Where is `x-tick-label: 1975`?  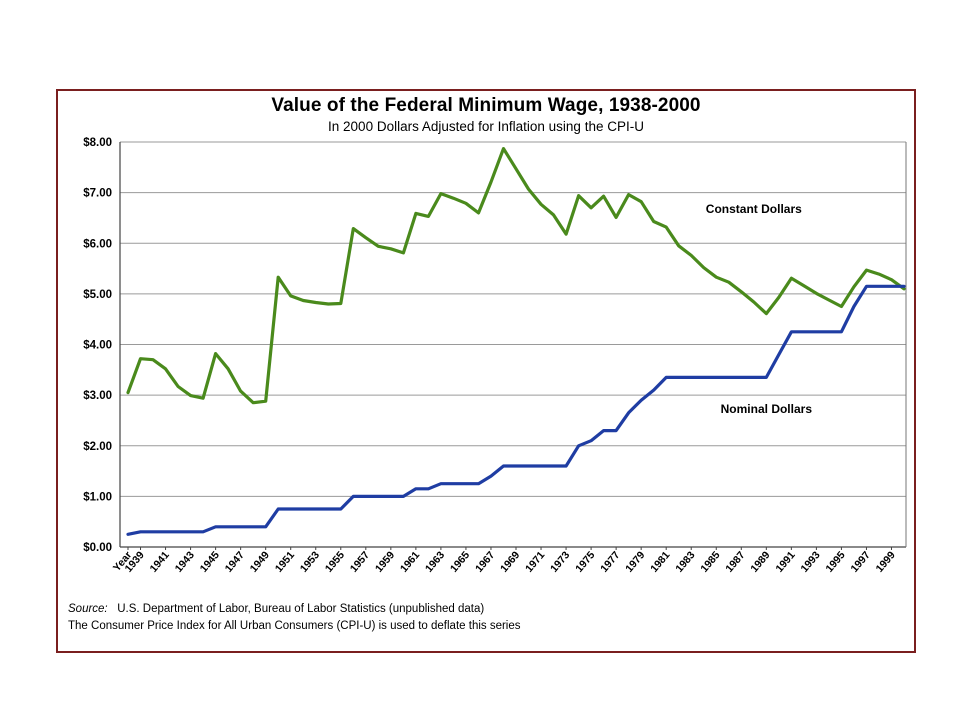 x-tick-label: 1975 is located at coordinates (585, 562).